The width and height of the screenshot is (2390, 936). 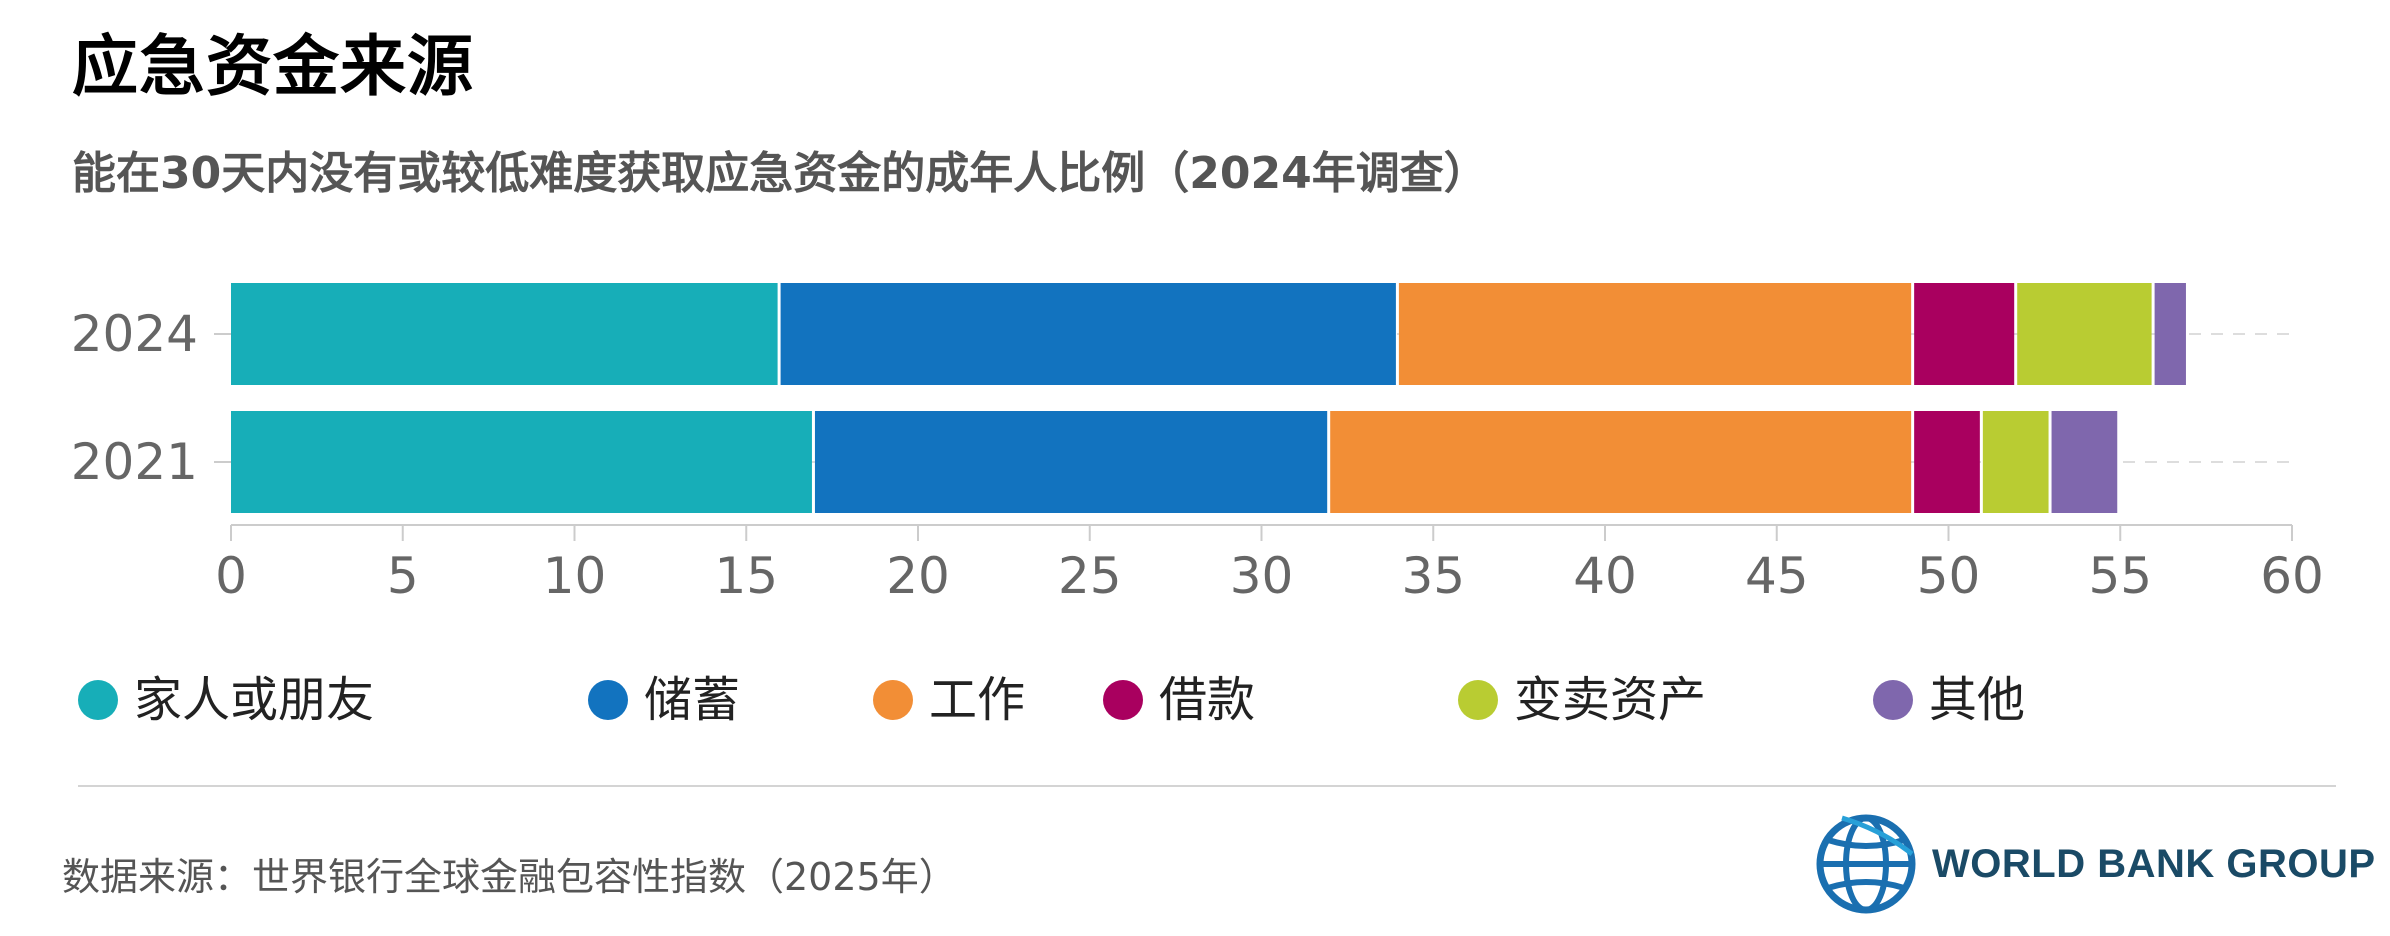 What do you see at coordinates (1207, 786) in the screenshot?
I see `footer-divider` at bounding box center [1207, 786].